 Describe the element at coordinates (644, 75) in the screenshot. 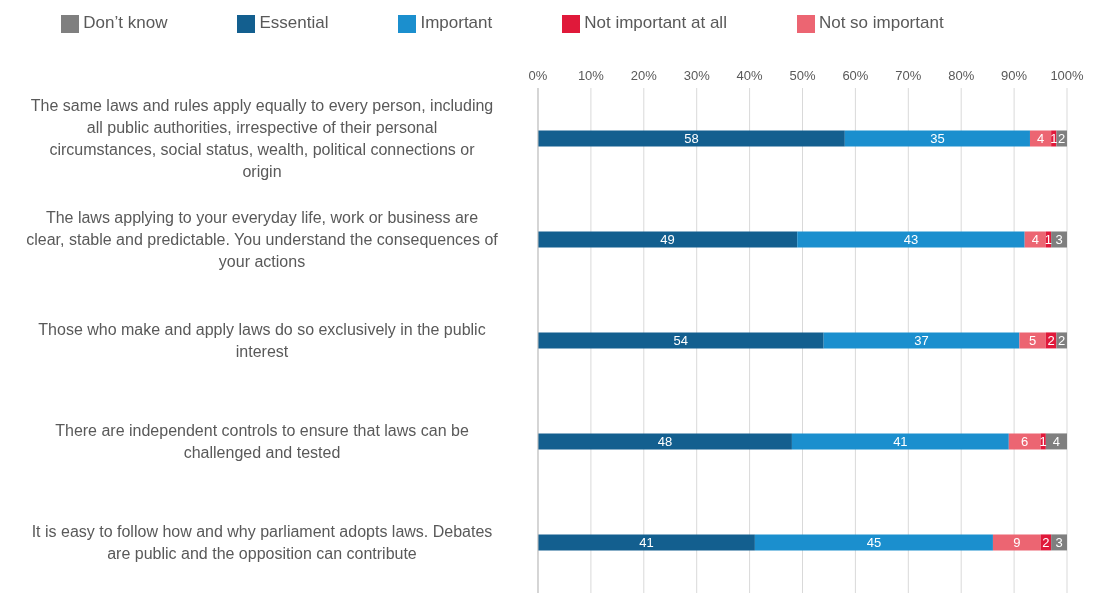

I see `x-tick-label: 20%` at that location.